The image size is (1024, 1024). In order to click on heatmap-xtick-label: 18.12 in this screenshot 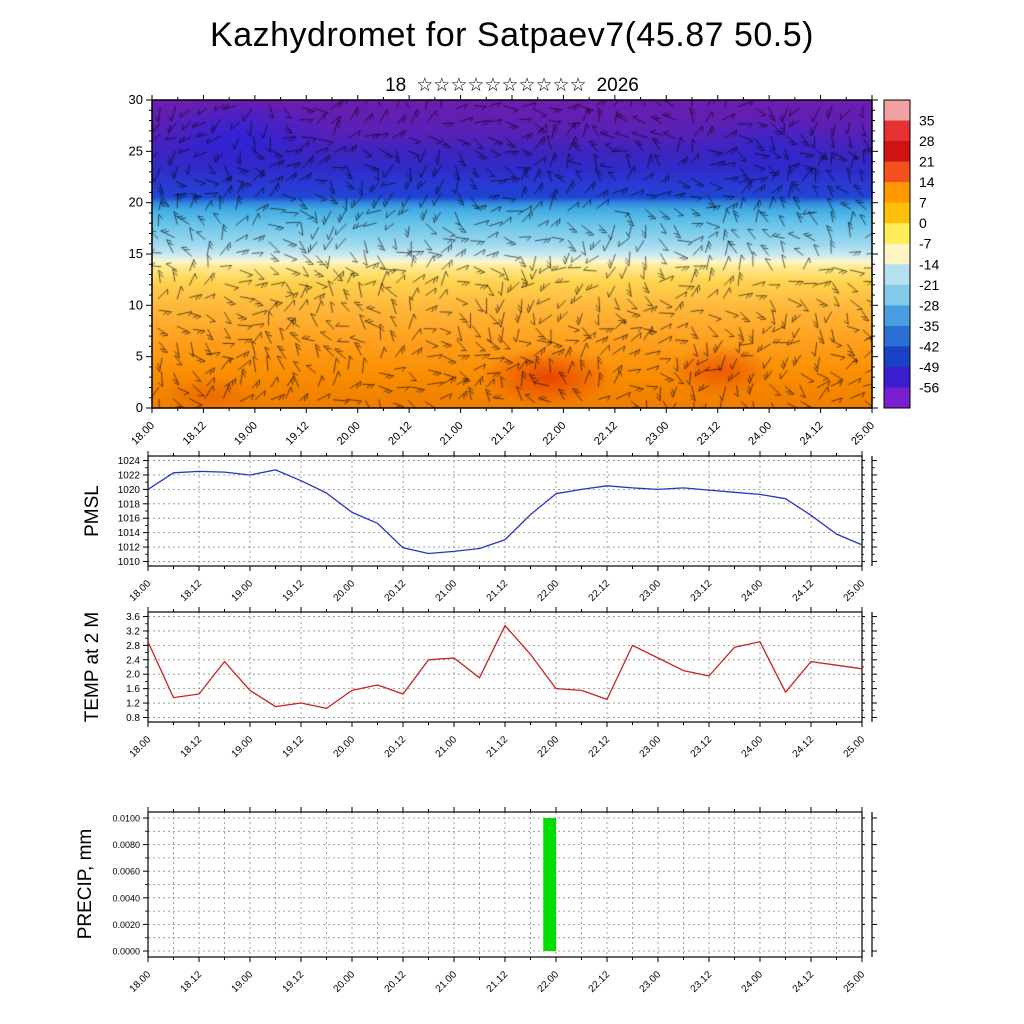, I will do `click(195, 434)`.